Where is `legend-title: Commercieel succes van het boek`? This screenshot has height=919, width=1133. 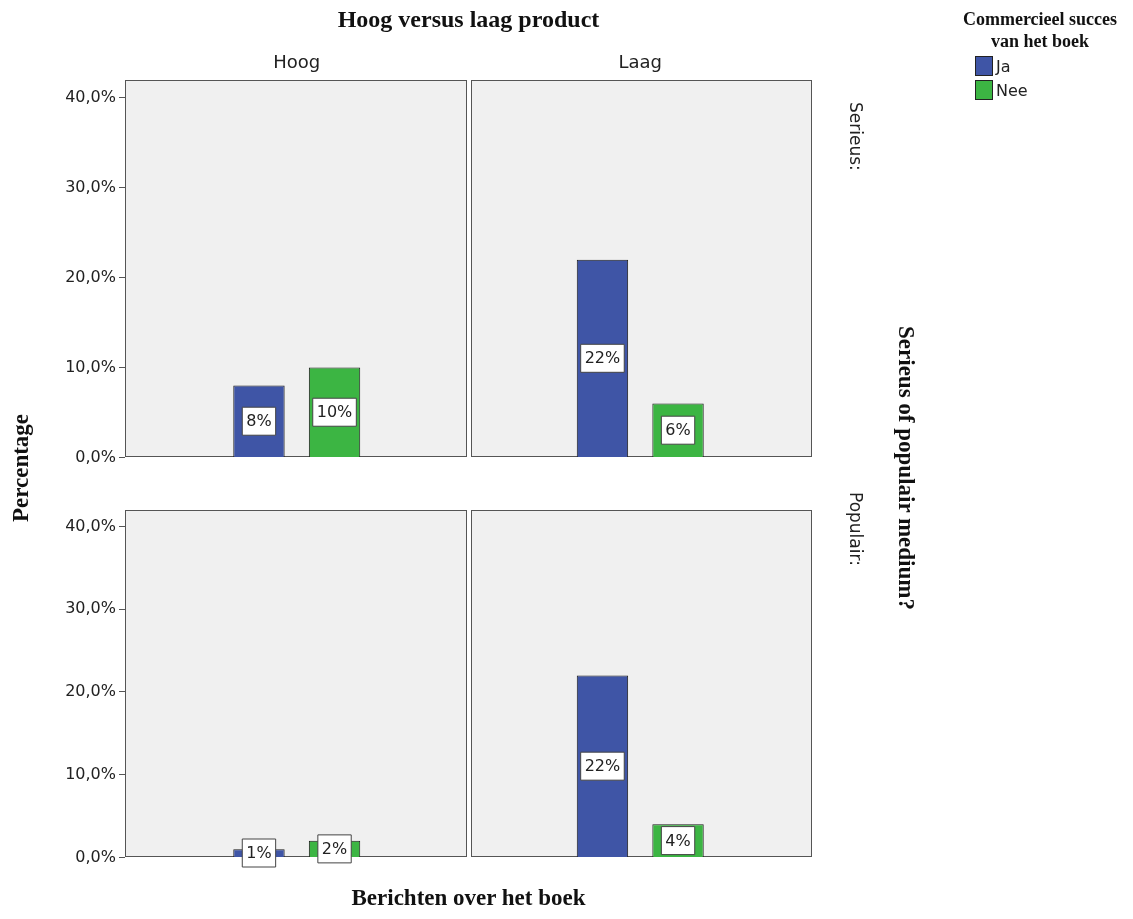
legend-title: Commercieel succes van het boek is located at coordinates (1040, 30).